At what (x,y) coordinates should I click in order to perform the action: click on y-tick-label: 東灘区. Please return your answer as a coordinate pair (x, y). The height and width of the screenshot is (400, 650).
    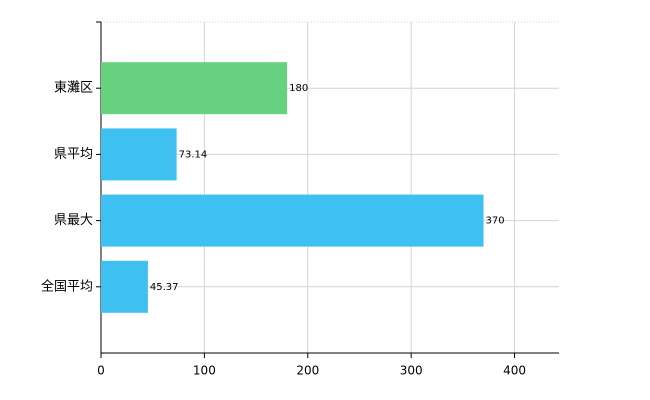
    Looking at the image, I should click on (73, 88).